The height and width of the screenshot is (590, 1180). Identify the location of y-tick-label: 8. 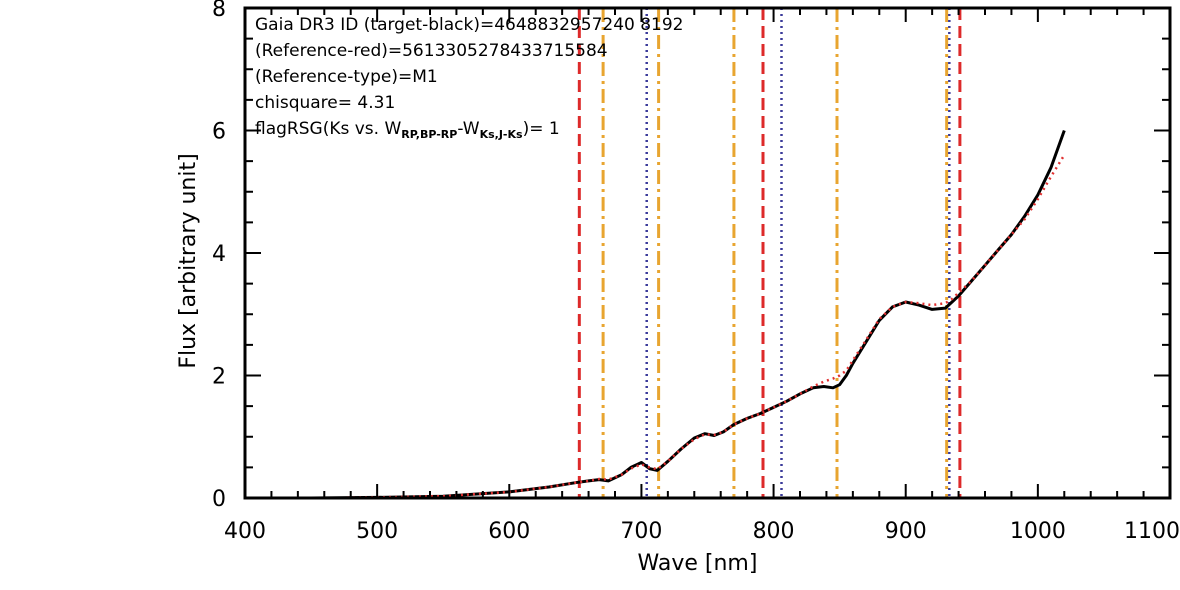
(219, 11).